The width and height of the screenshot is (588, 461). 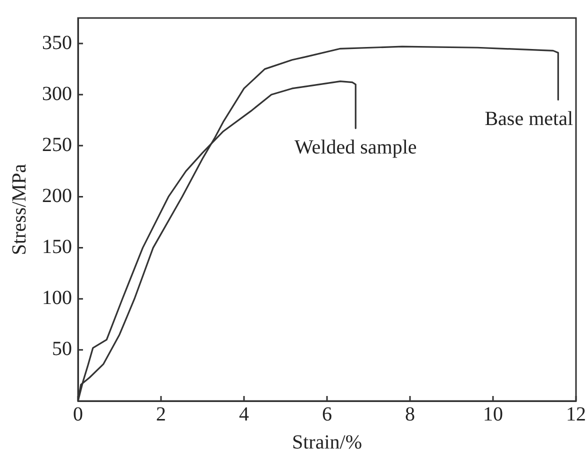 What do you see at coordinates (161, 414) in the screenshot?
I see `x-tick-label: 2` at bounding box center [161, 414].